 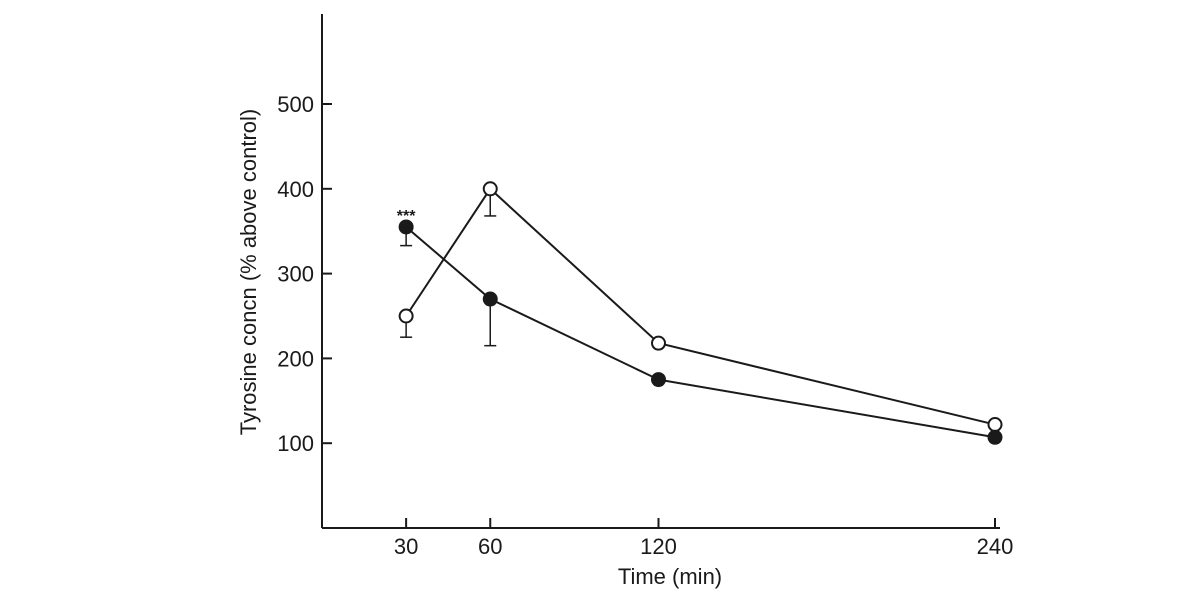 What do you see at coordinates (295, 358) in the screenshot?
I see `y-tick-label: 200` at bounding box center [295, 358].